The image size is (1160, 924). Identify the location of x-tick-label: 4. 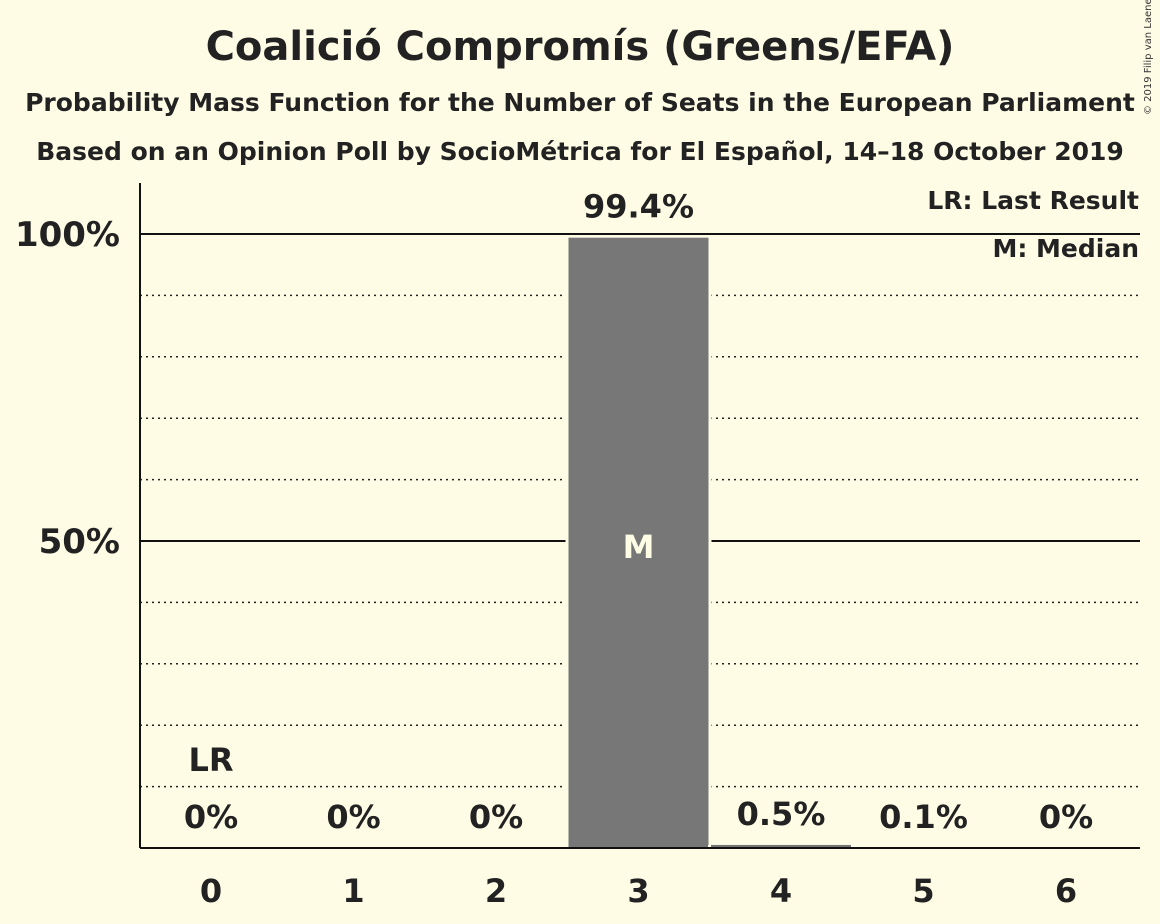
(781, 891).